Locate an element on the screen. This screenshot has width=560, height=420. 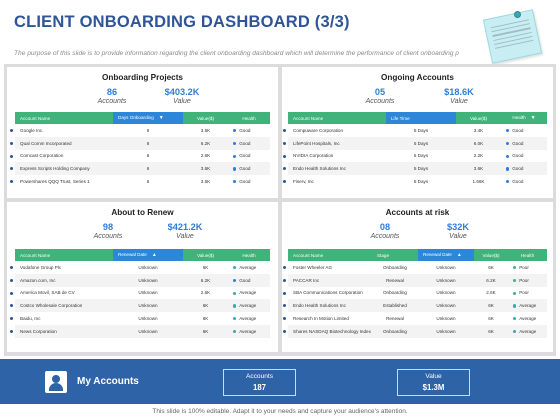
table-row: Powershares QQQ Trust, Series 1 6 3.6K Good is located at coordinates (140, 181).